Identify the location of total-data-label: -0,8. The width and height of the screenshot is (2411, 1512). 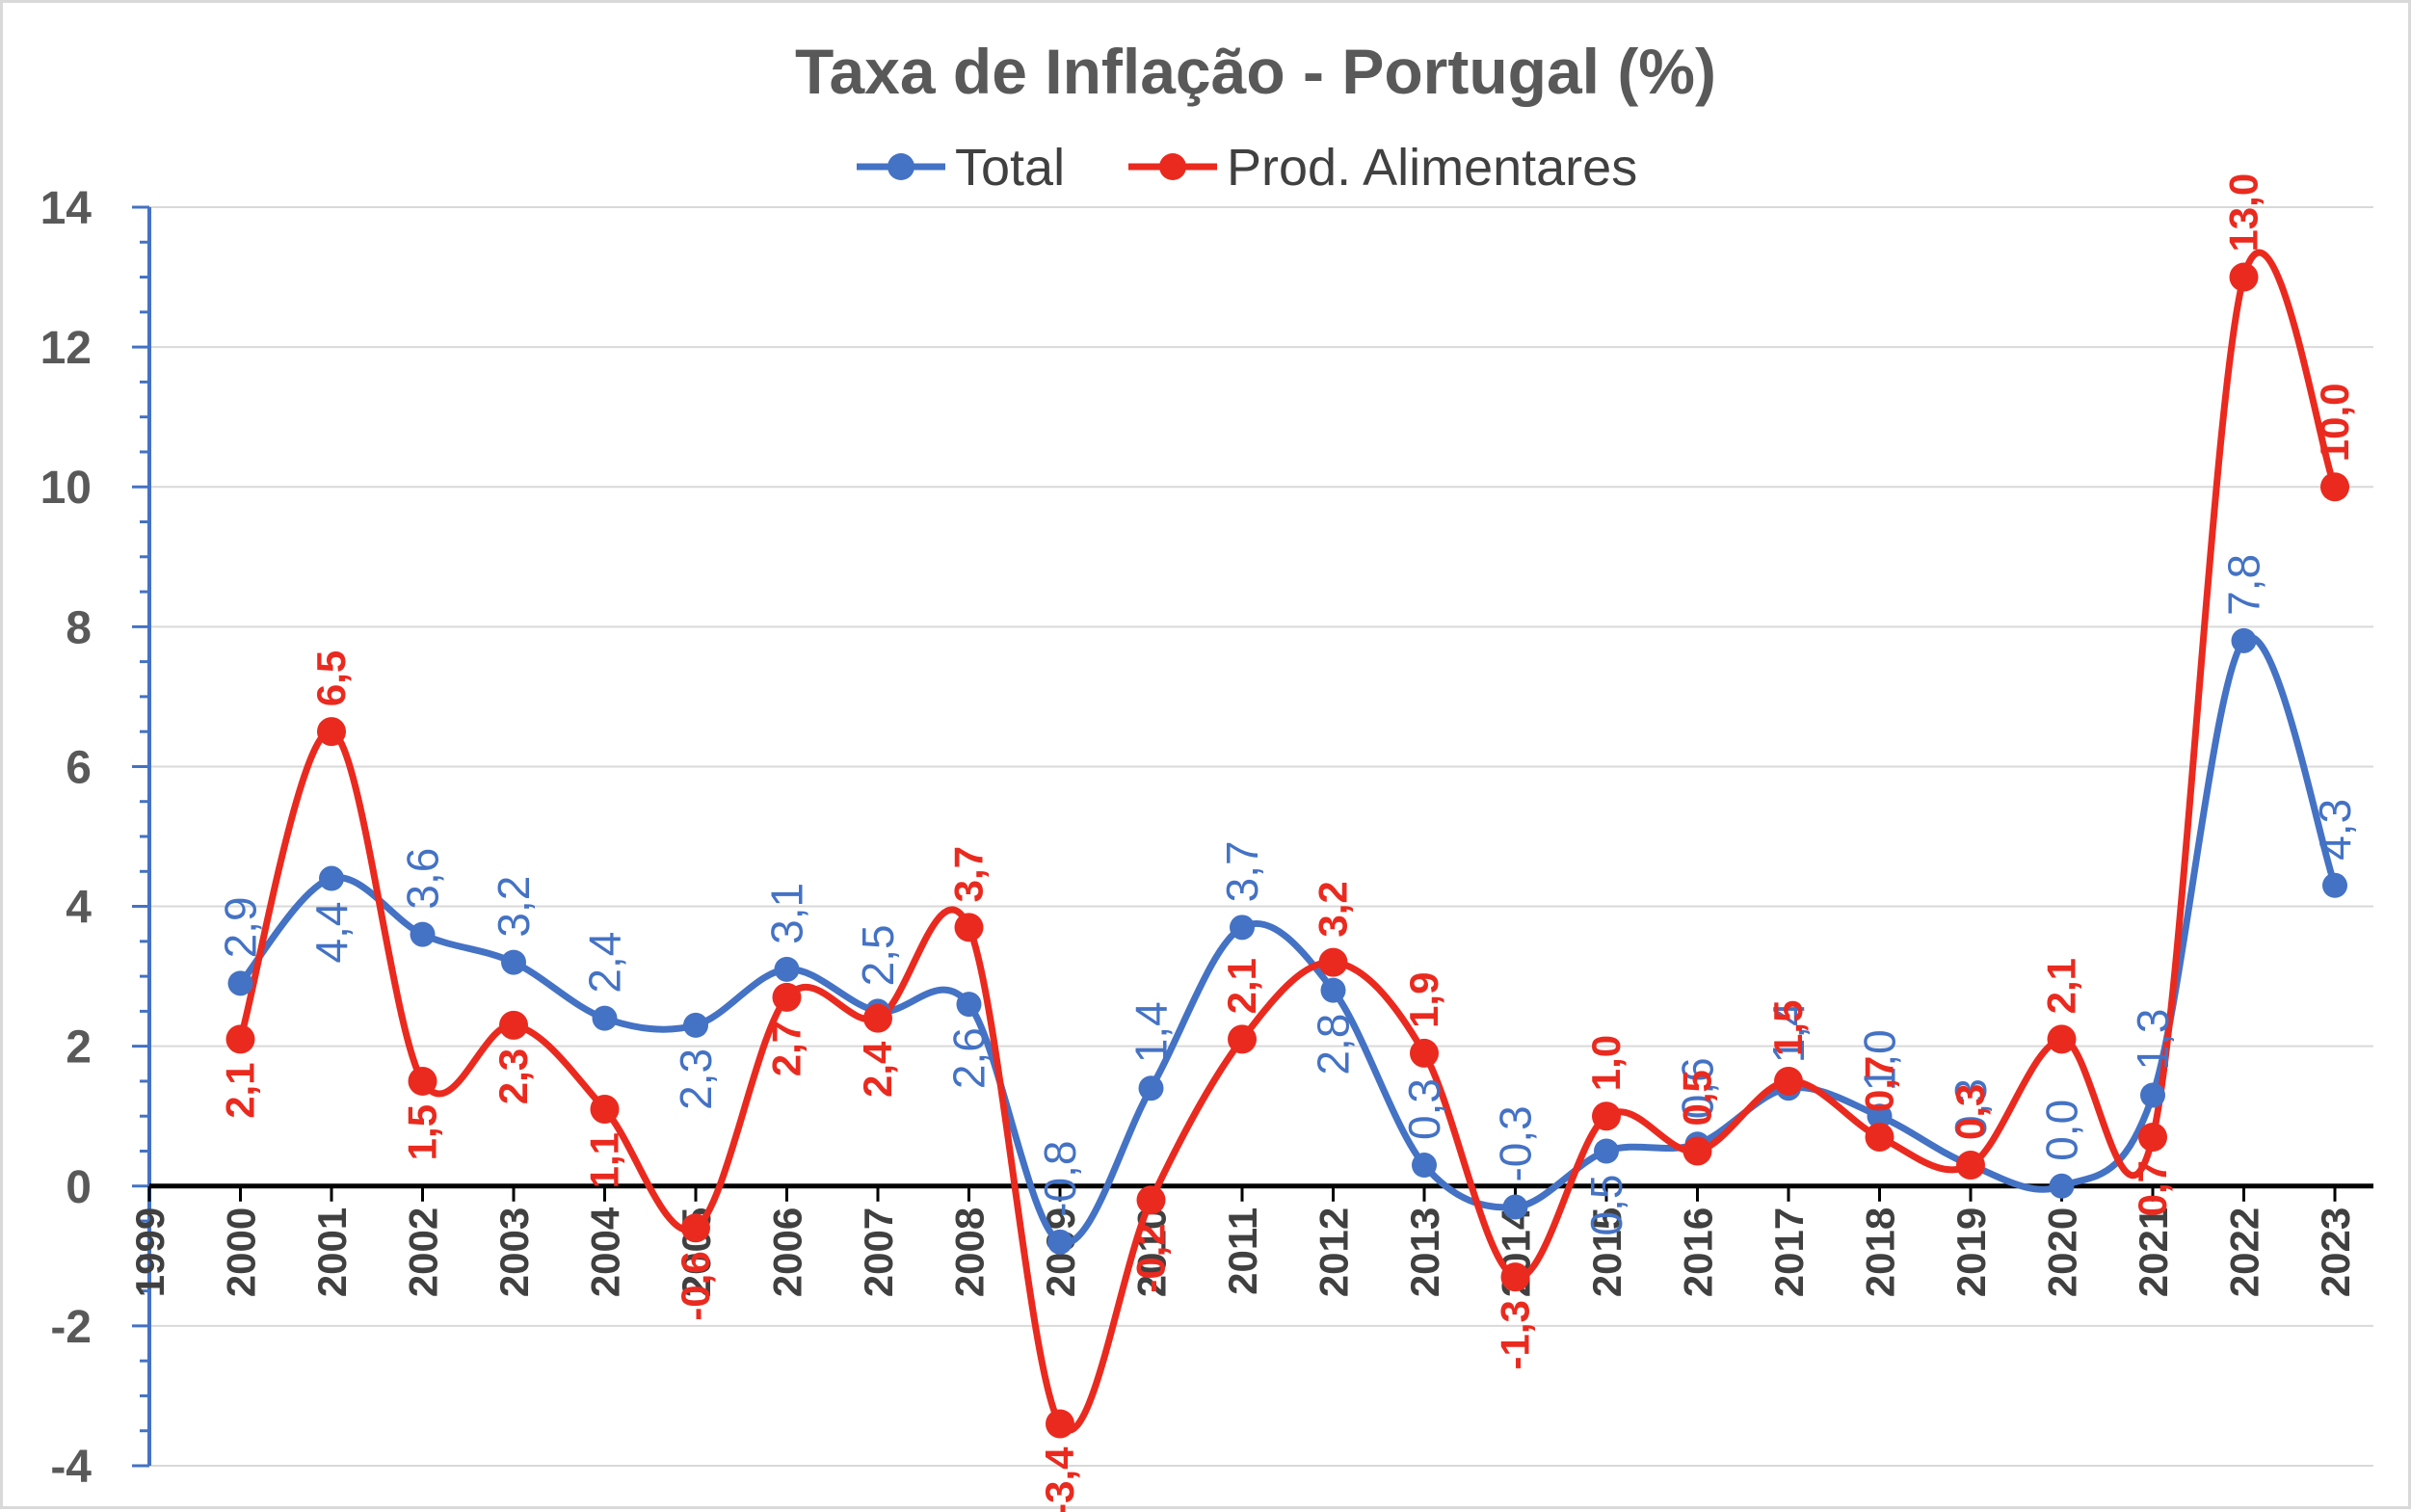
(1060, 1179).